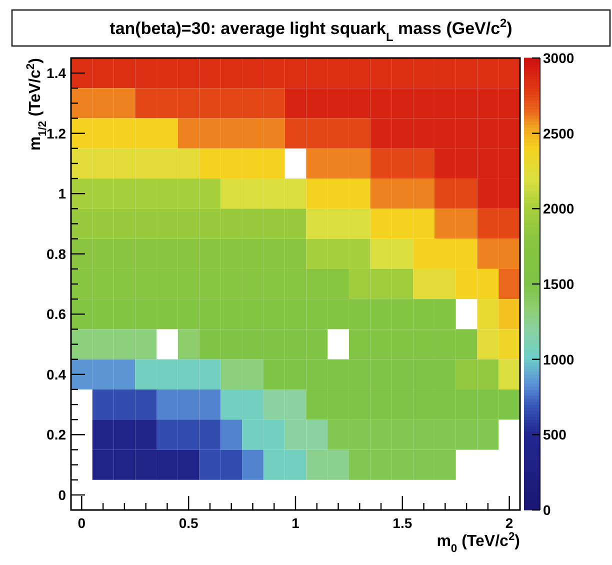 Image resolution: width=612 pixels, height=565 pixels. I want to click on y-tick-label: 0.2, so click(56, 434).